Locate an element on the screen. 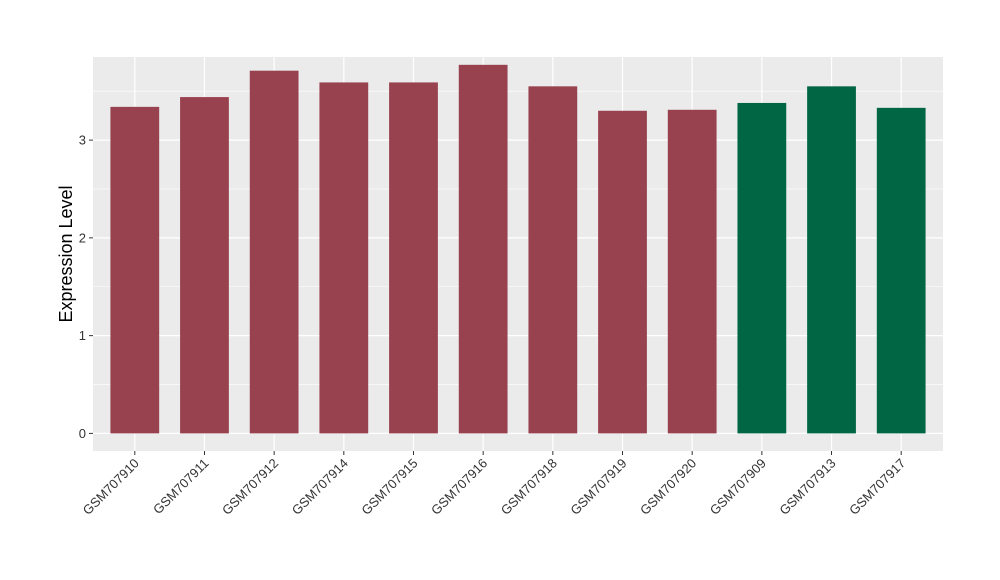 This screenshot has height=580, width=1000. x-tick-label: GSM707919 is located at coordinates (598, 487).